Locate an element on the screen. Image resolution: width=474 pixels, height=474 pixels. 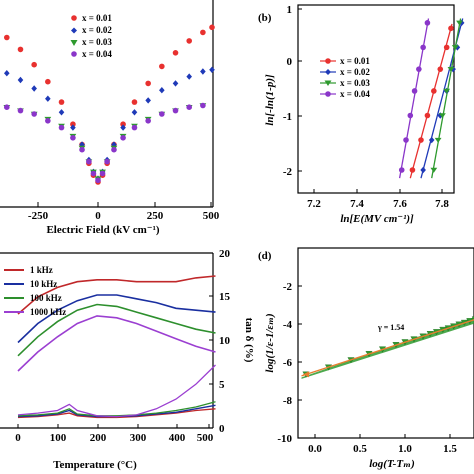
legend-a-label-0: x = 0.01 is located at coordinates (97, 18).